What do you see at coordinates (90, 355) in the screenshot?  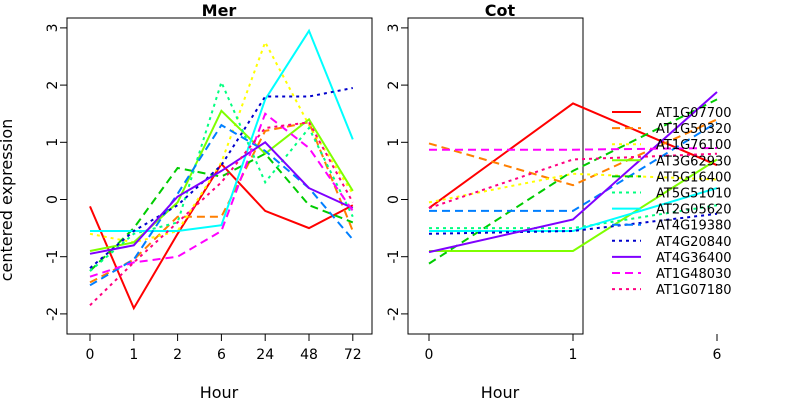 I see `mer-x-tick-label: 0` at bounding box center [90, 355].